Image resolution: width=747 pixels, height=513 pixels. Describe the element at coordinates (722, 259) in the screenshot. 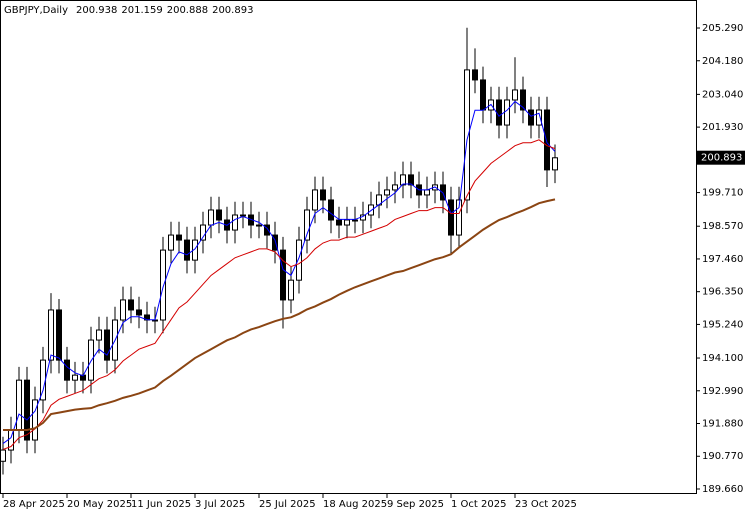

I see `y-tick-label: 197.460` at that location.